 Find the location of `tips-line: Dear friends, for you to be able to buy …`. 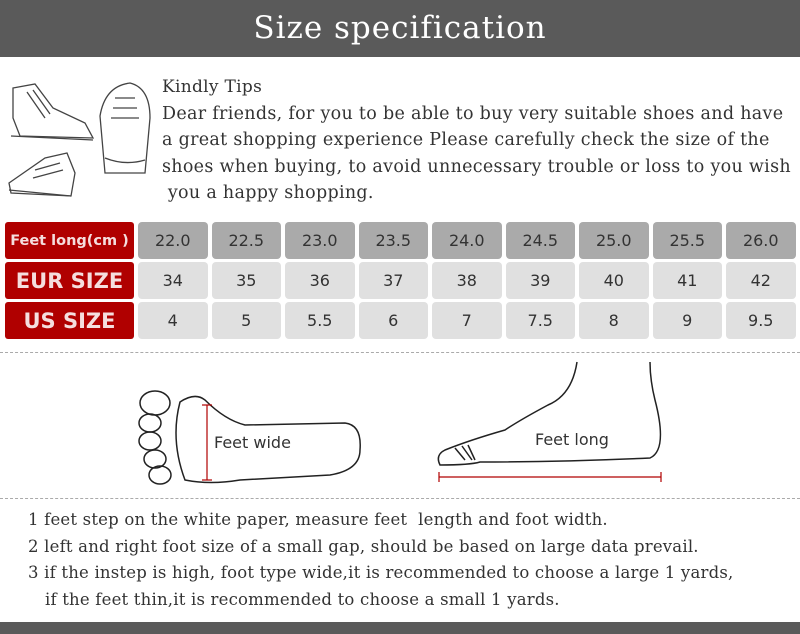

tips-line: Dear friends, for you to be able to buy … is located at coordinates (473, 113).